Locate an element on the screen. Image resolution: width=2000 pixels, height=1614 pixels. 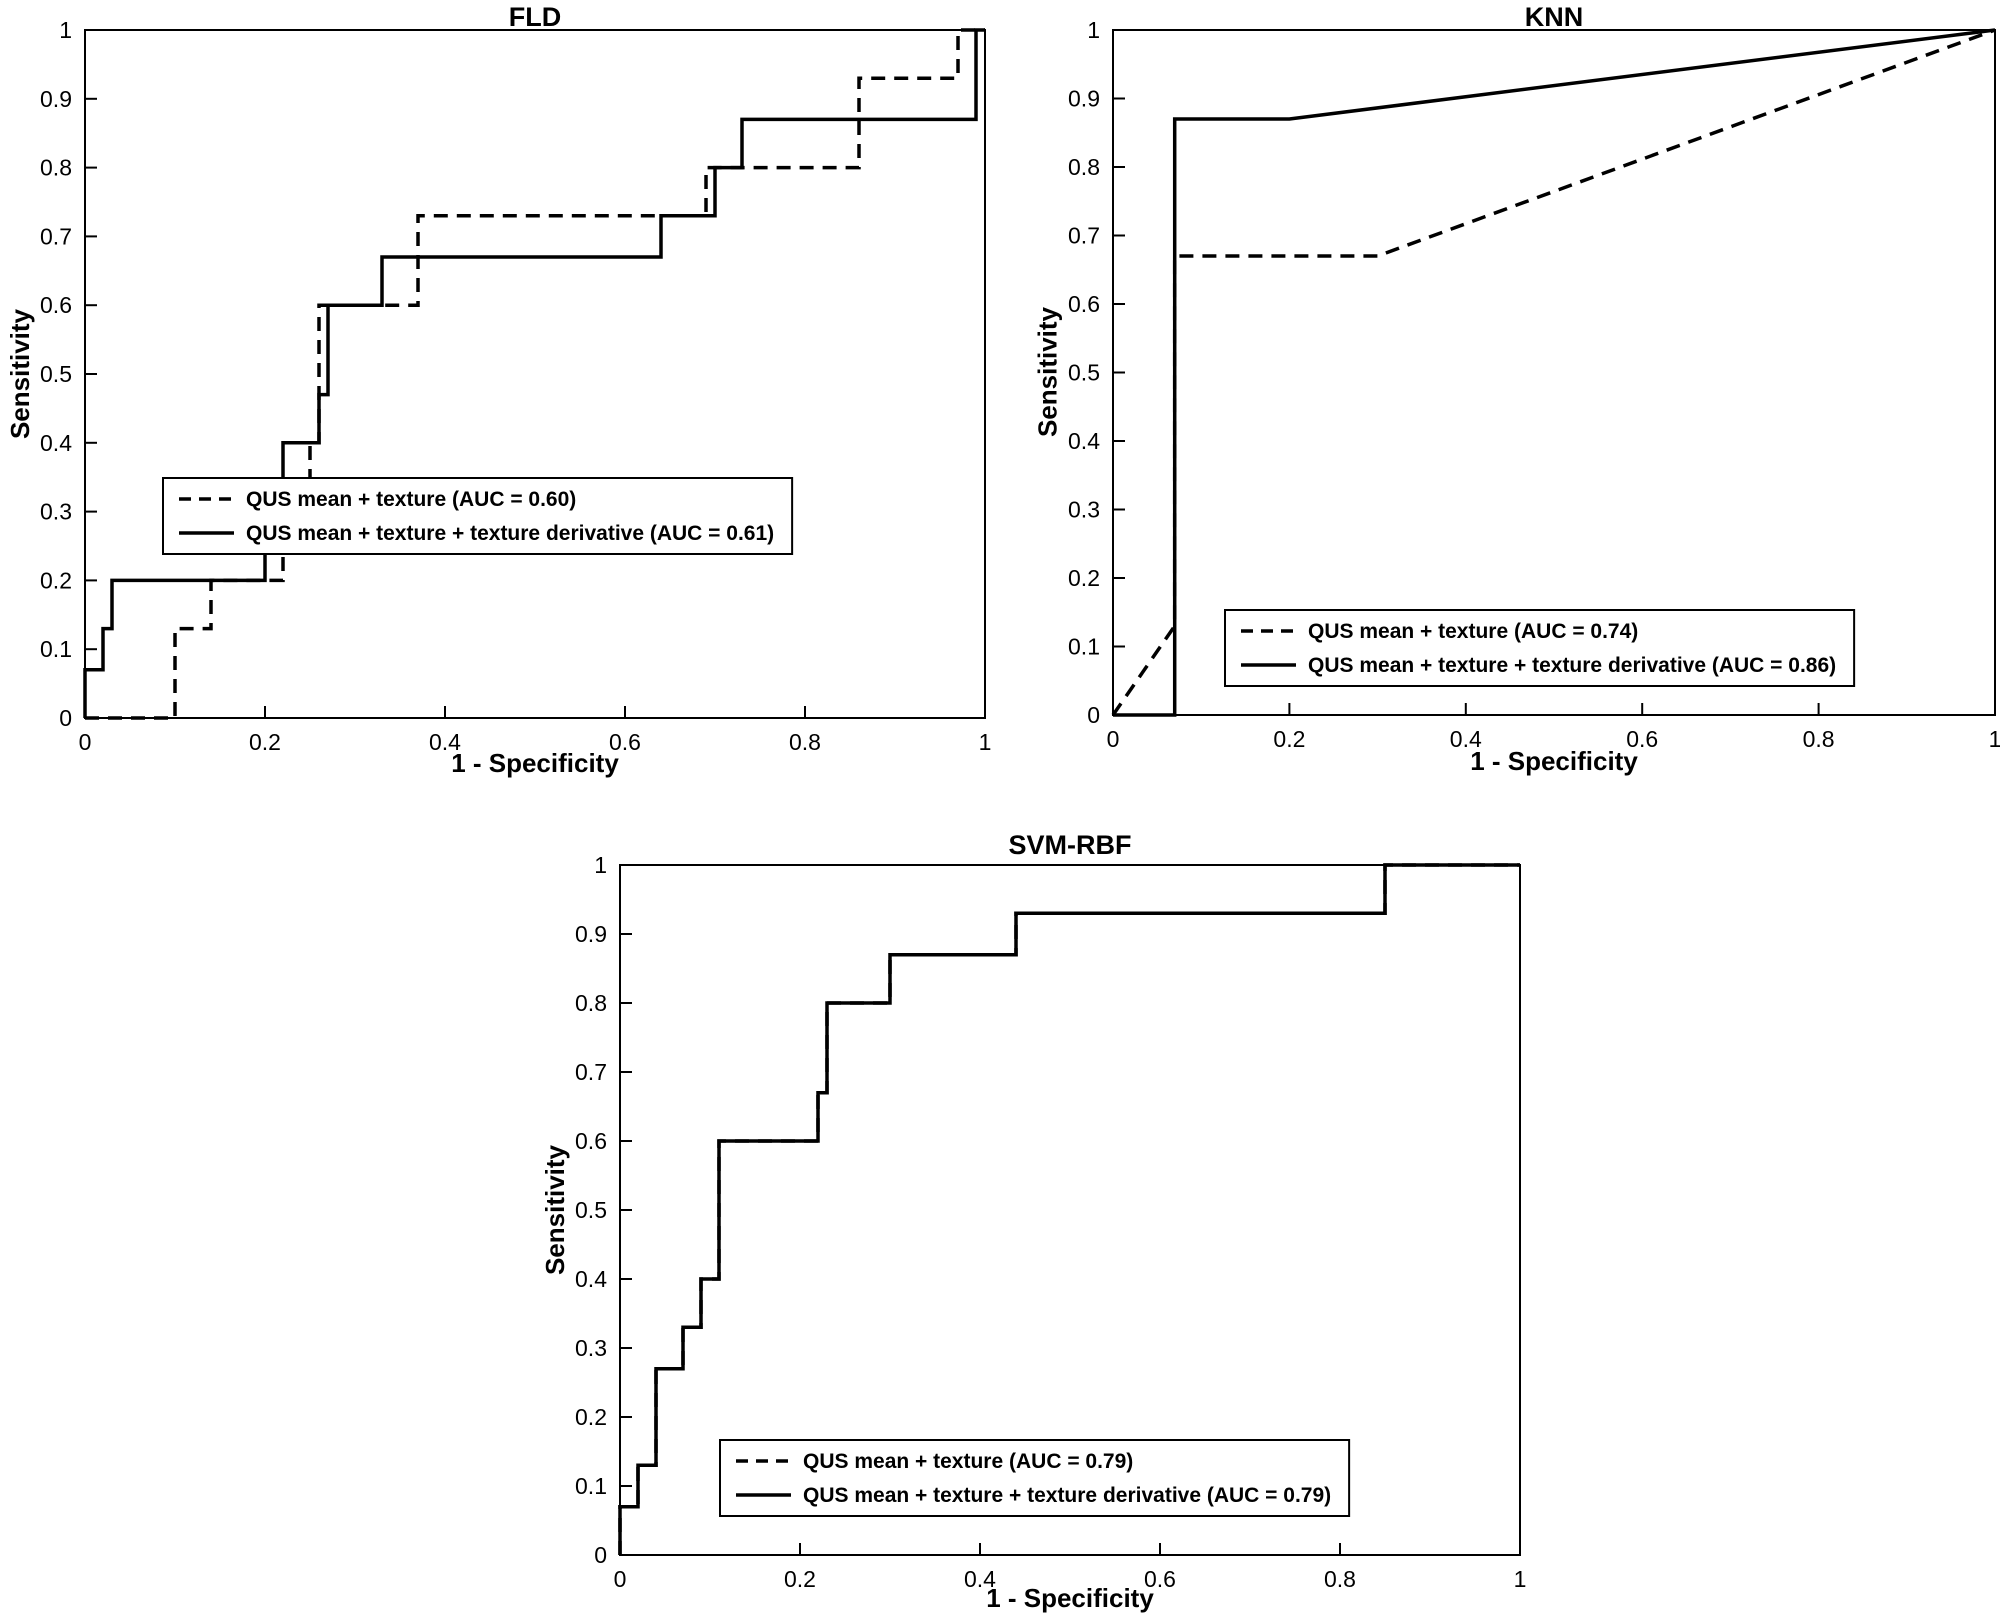
legend-entry-label: QUS mean + texture (AUC = 0.79) is located at coordinates (968, 1461).